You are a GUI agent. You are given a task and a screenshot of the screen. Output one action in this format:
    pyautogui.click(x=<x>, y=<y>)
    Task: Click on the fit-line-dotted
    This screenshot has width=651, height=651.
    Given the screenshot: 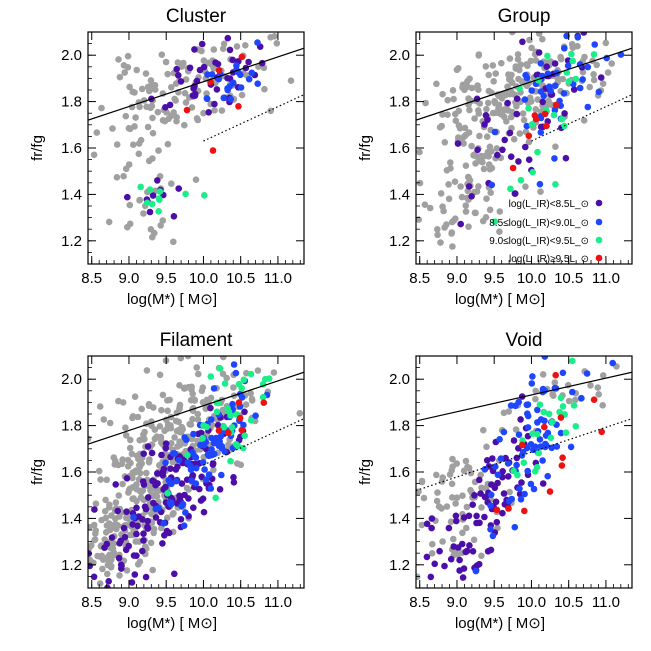 What is the action you would take?
    pyautogui.click(x=581, y=118)
    